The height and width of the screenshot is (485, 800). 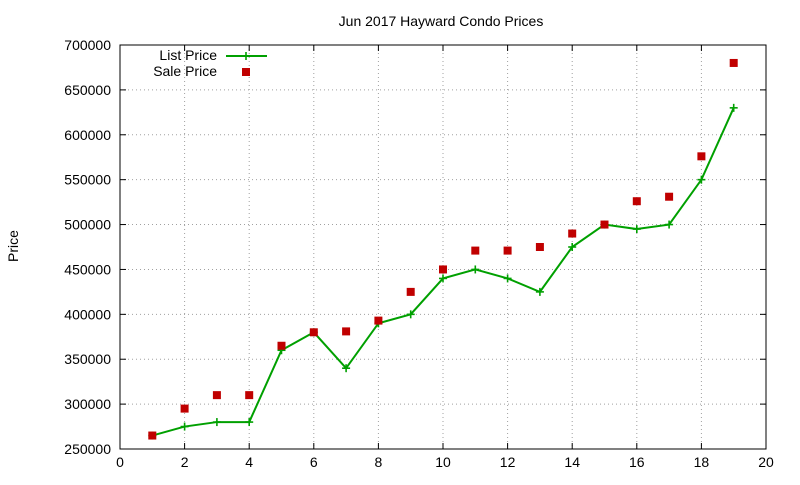 What do you see at coordinates (87, 180) in the screenshot?
I see `y-tick-label: 550000` at bounding box center [87, 180].